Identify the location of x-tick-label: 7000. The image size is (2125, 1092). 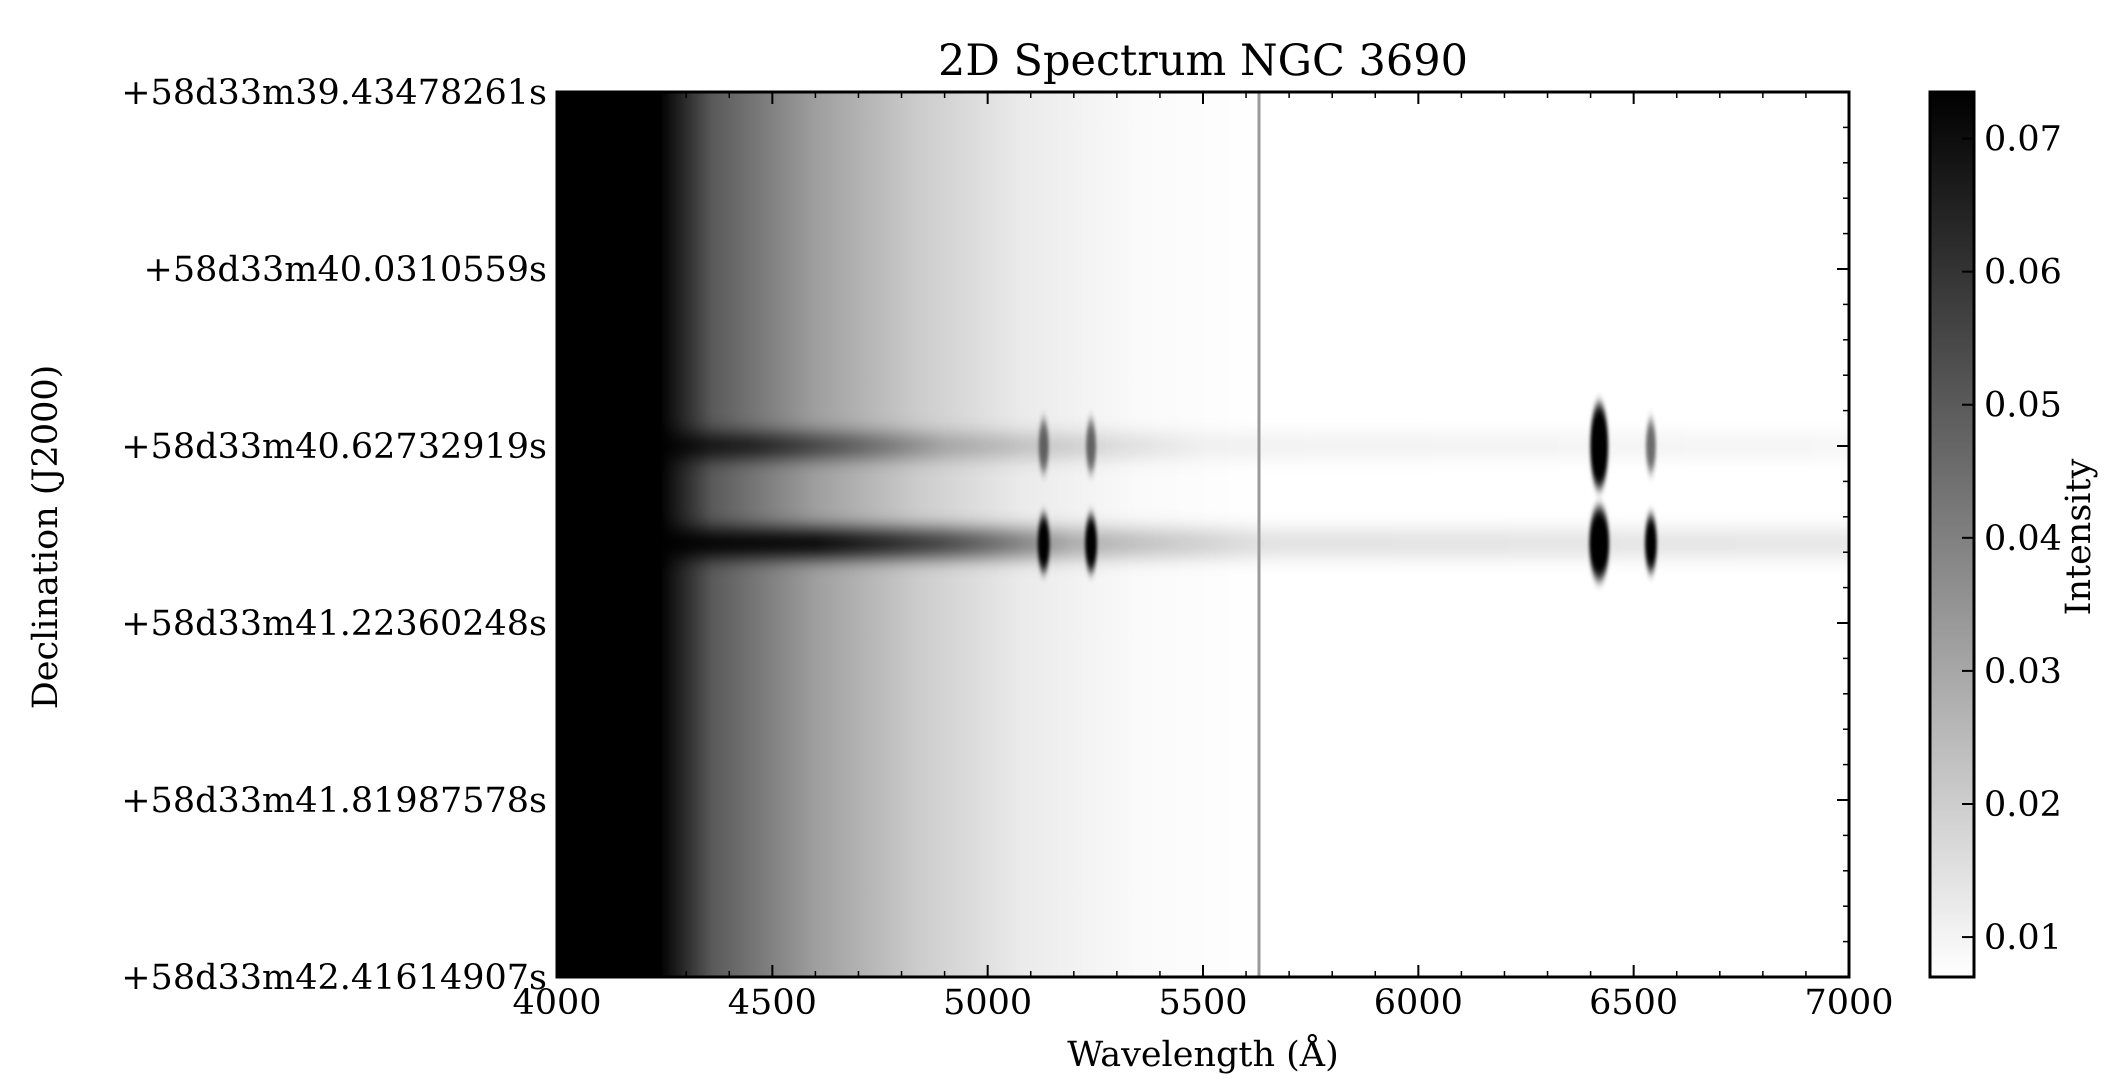
(1848, 1003).